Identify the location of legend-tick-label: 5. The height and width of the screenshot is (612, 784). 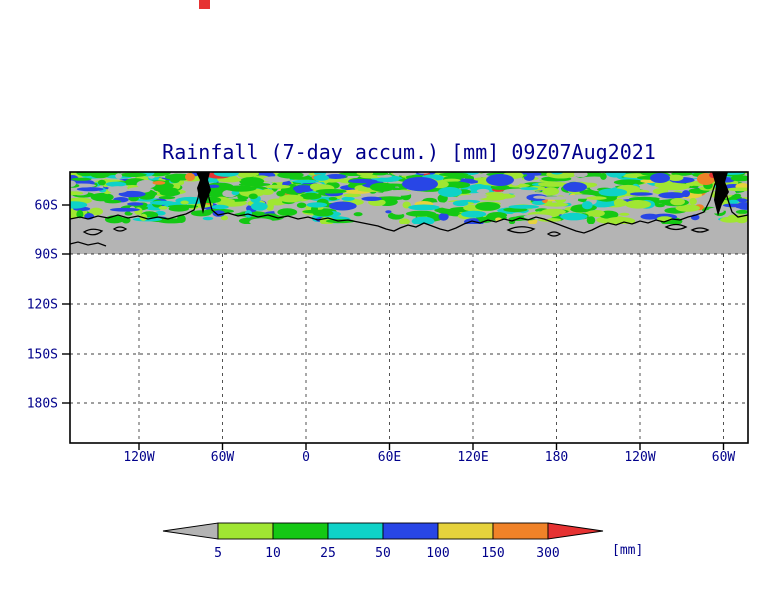
(218, 553).